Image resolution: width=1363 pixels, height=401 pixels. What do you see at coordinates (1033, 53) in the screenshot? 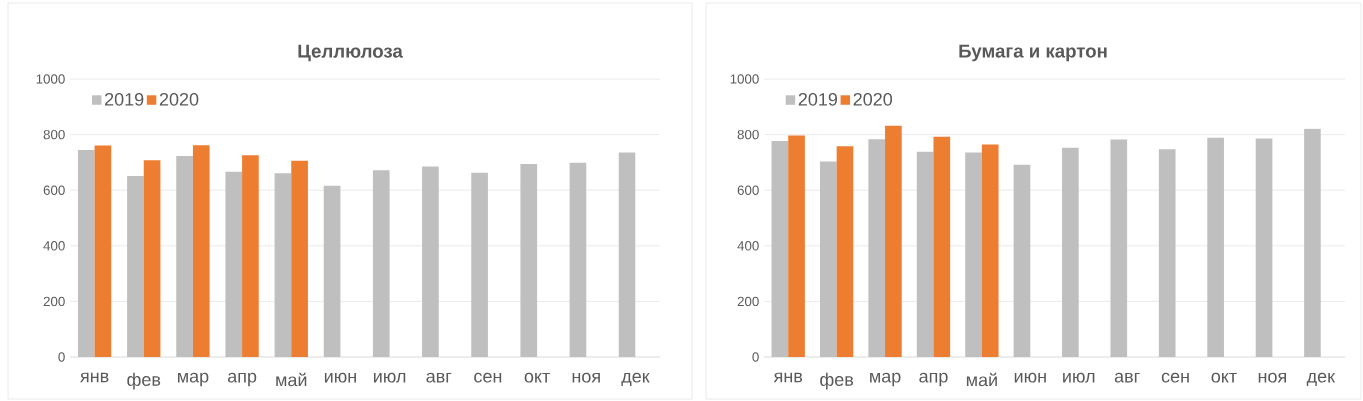
I see `chart-title: Бумага и картон` at bounding box center [1033, 53].